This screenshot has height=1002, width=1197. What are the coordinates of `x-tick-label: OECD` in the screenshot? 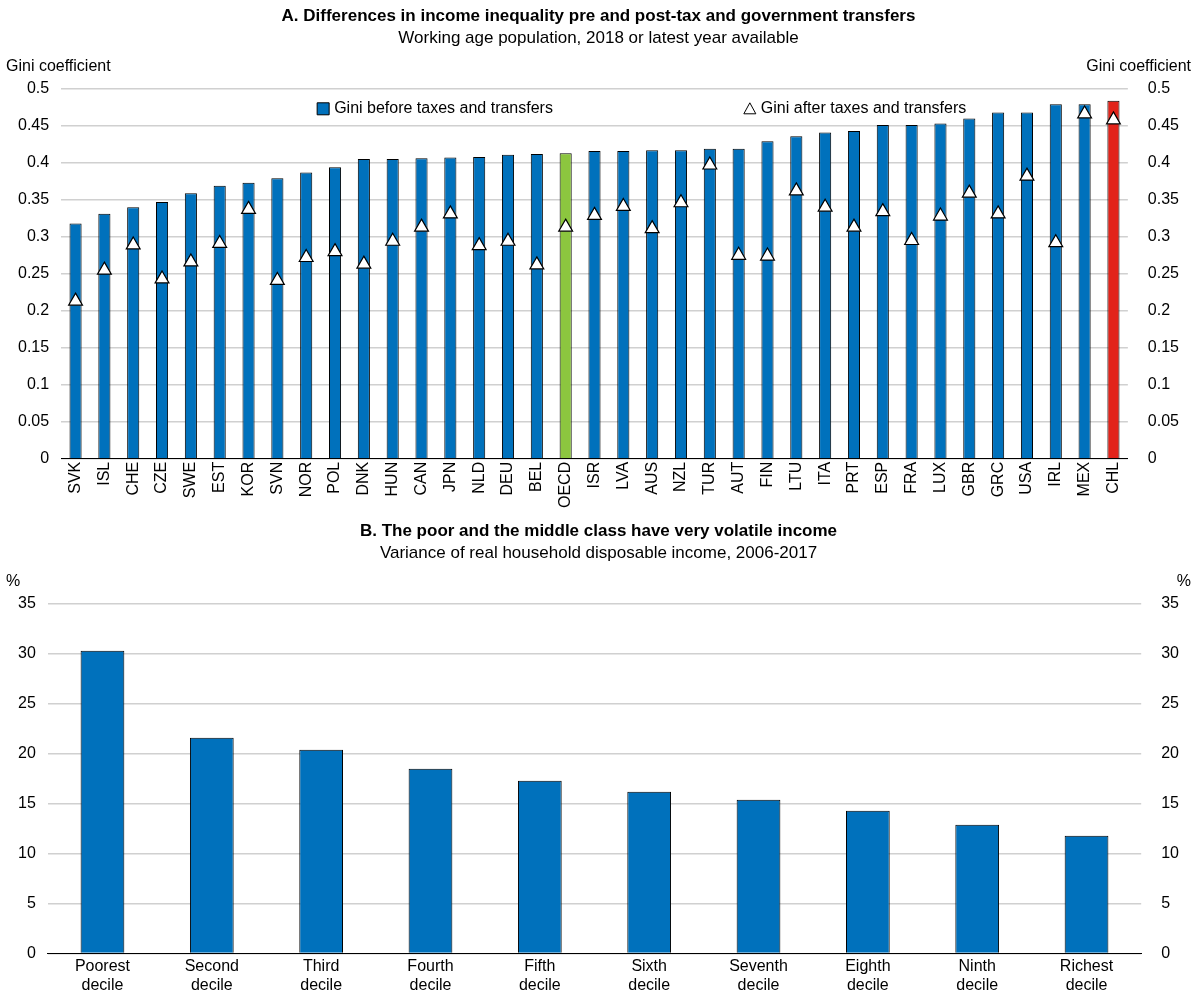 It's located at (565, 485).